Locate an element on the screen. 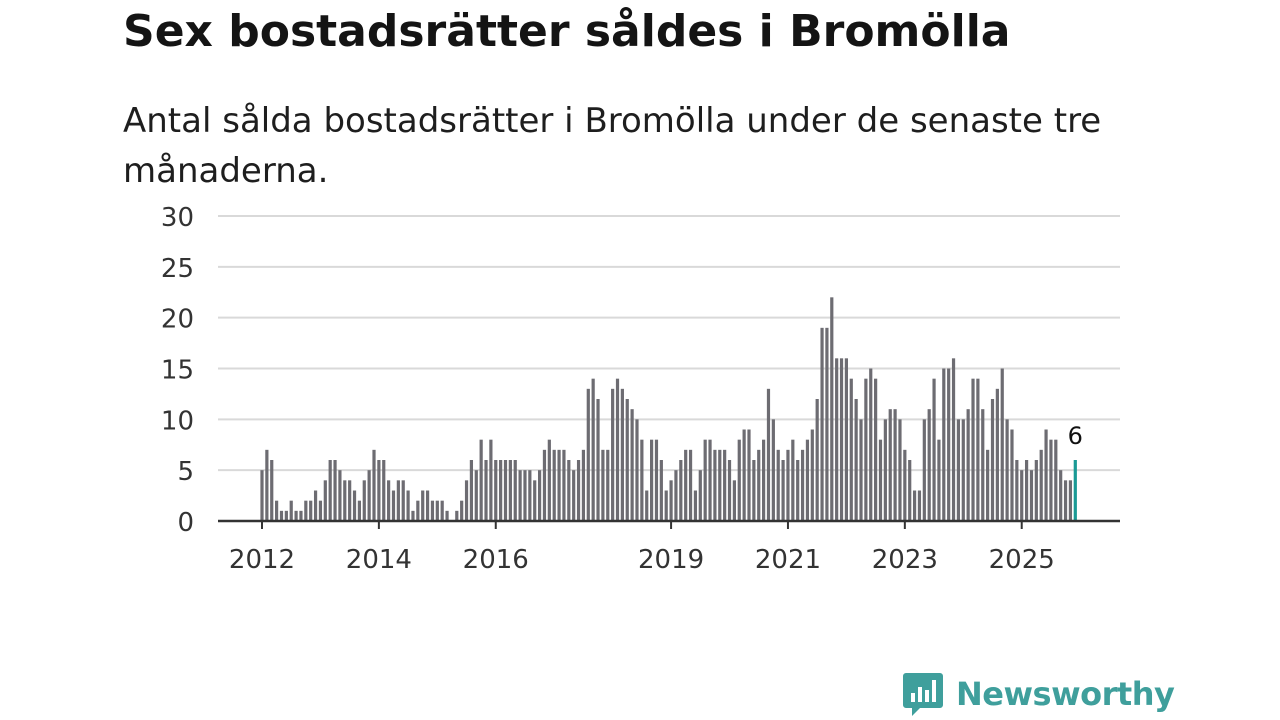 The image size is (1280, 720). chart-title: Sex bostadsrätter såldes i Bromölla is located at coordinates (567, 31).